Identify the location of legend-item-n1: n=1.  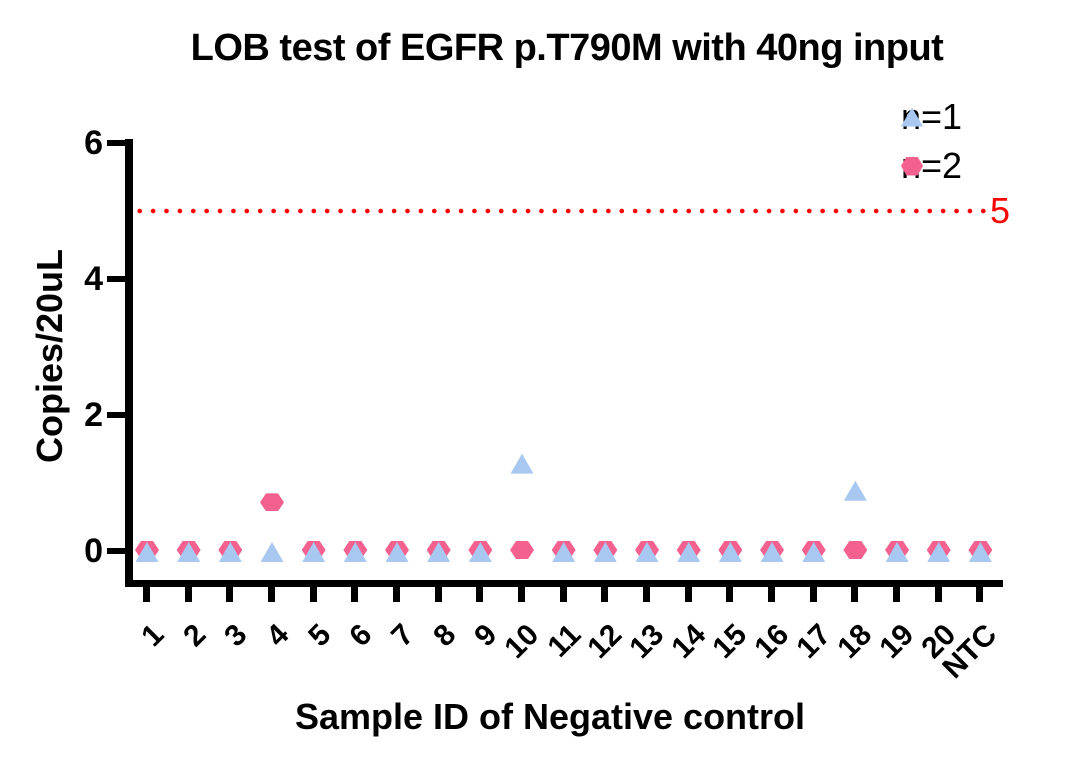
(931, 117).